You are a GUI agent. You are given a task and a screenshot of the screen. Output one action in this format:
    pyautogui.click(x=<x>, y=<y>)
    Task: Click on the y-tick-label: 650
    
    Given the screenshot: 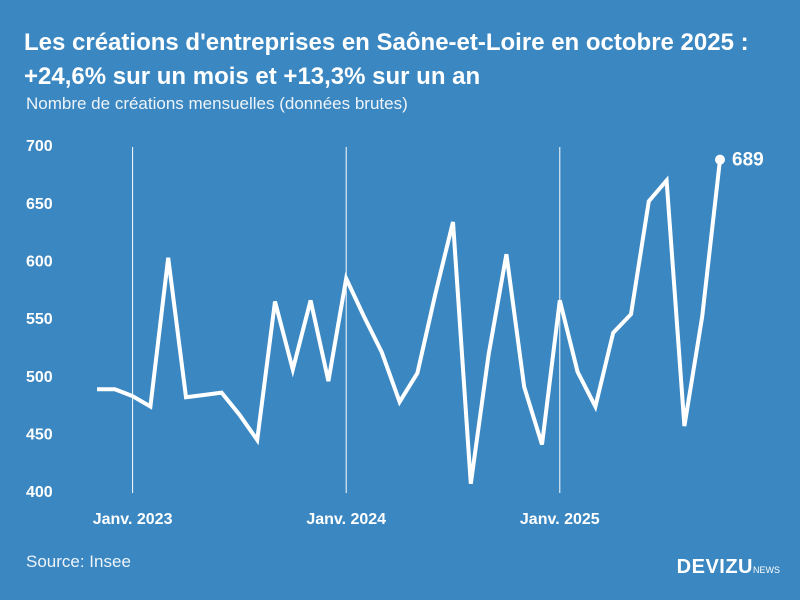 What is the action you would take?
    pyautogui.click(x=39, y=204)
    